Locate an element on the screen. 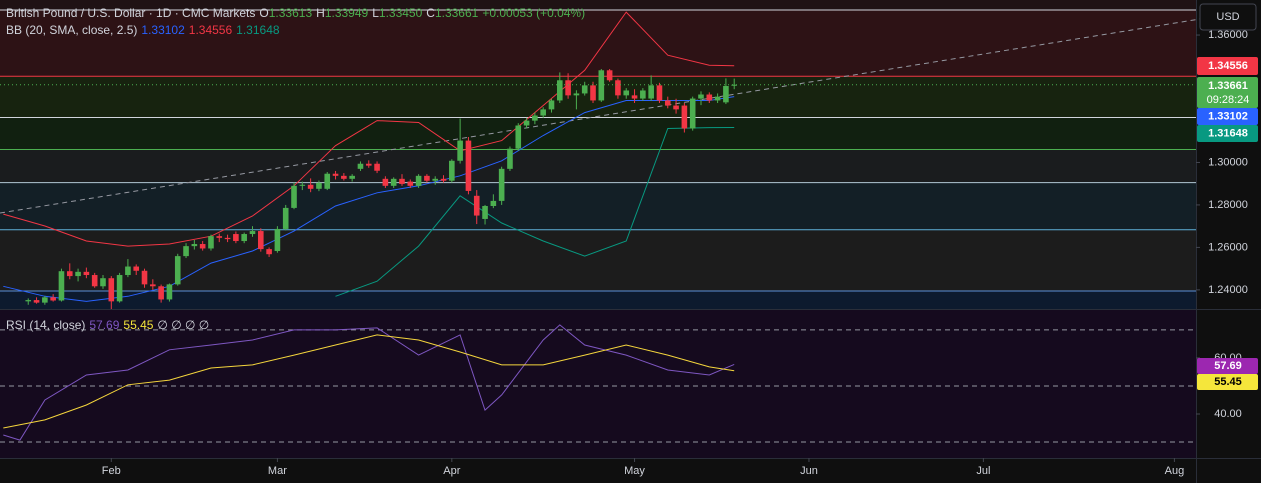  ohlc-value: 1.33613 is located at coordinates (290, 13).